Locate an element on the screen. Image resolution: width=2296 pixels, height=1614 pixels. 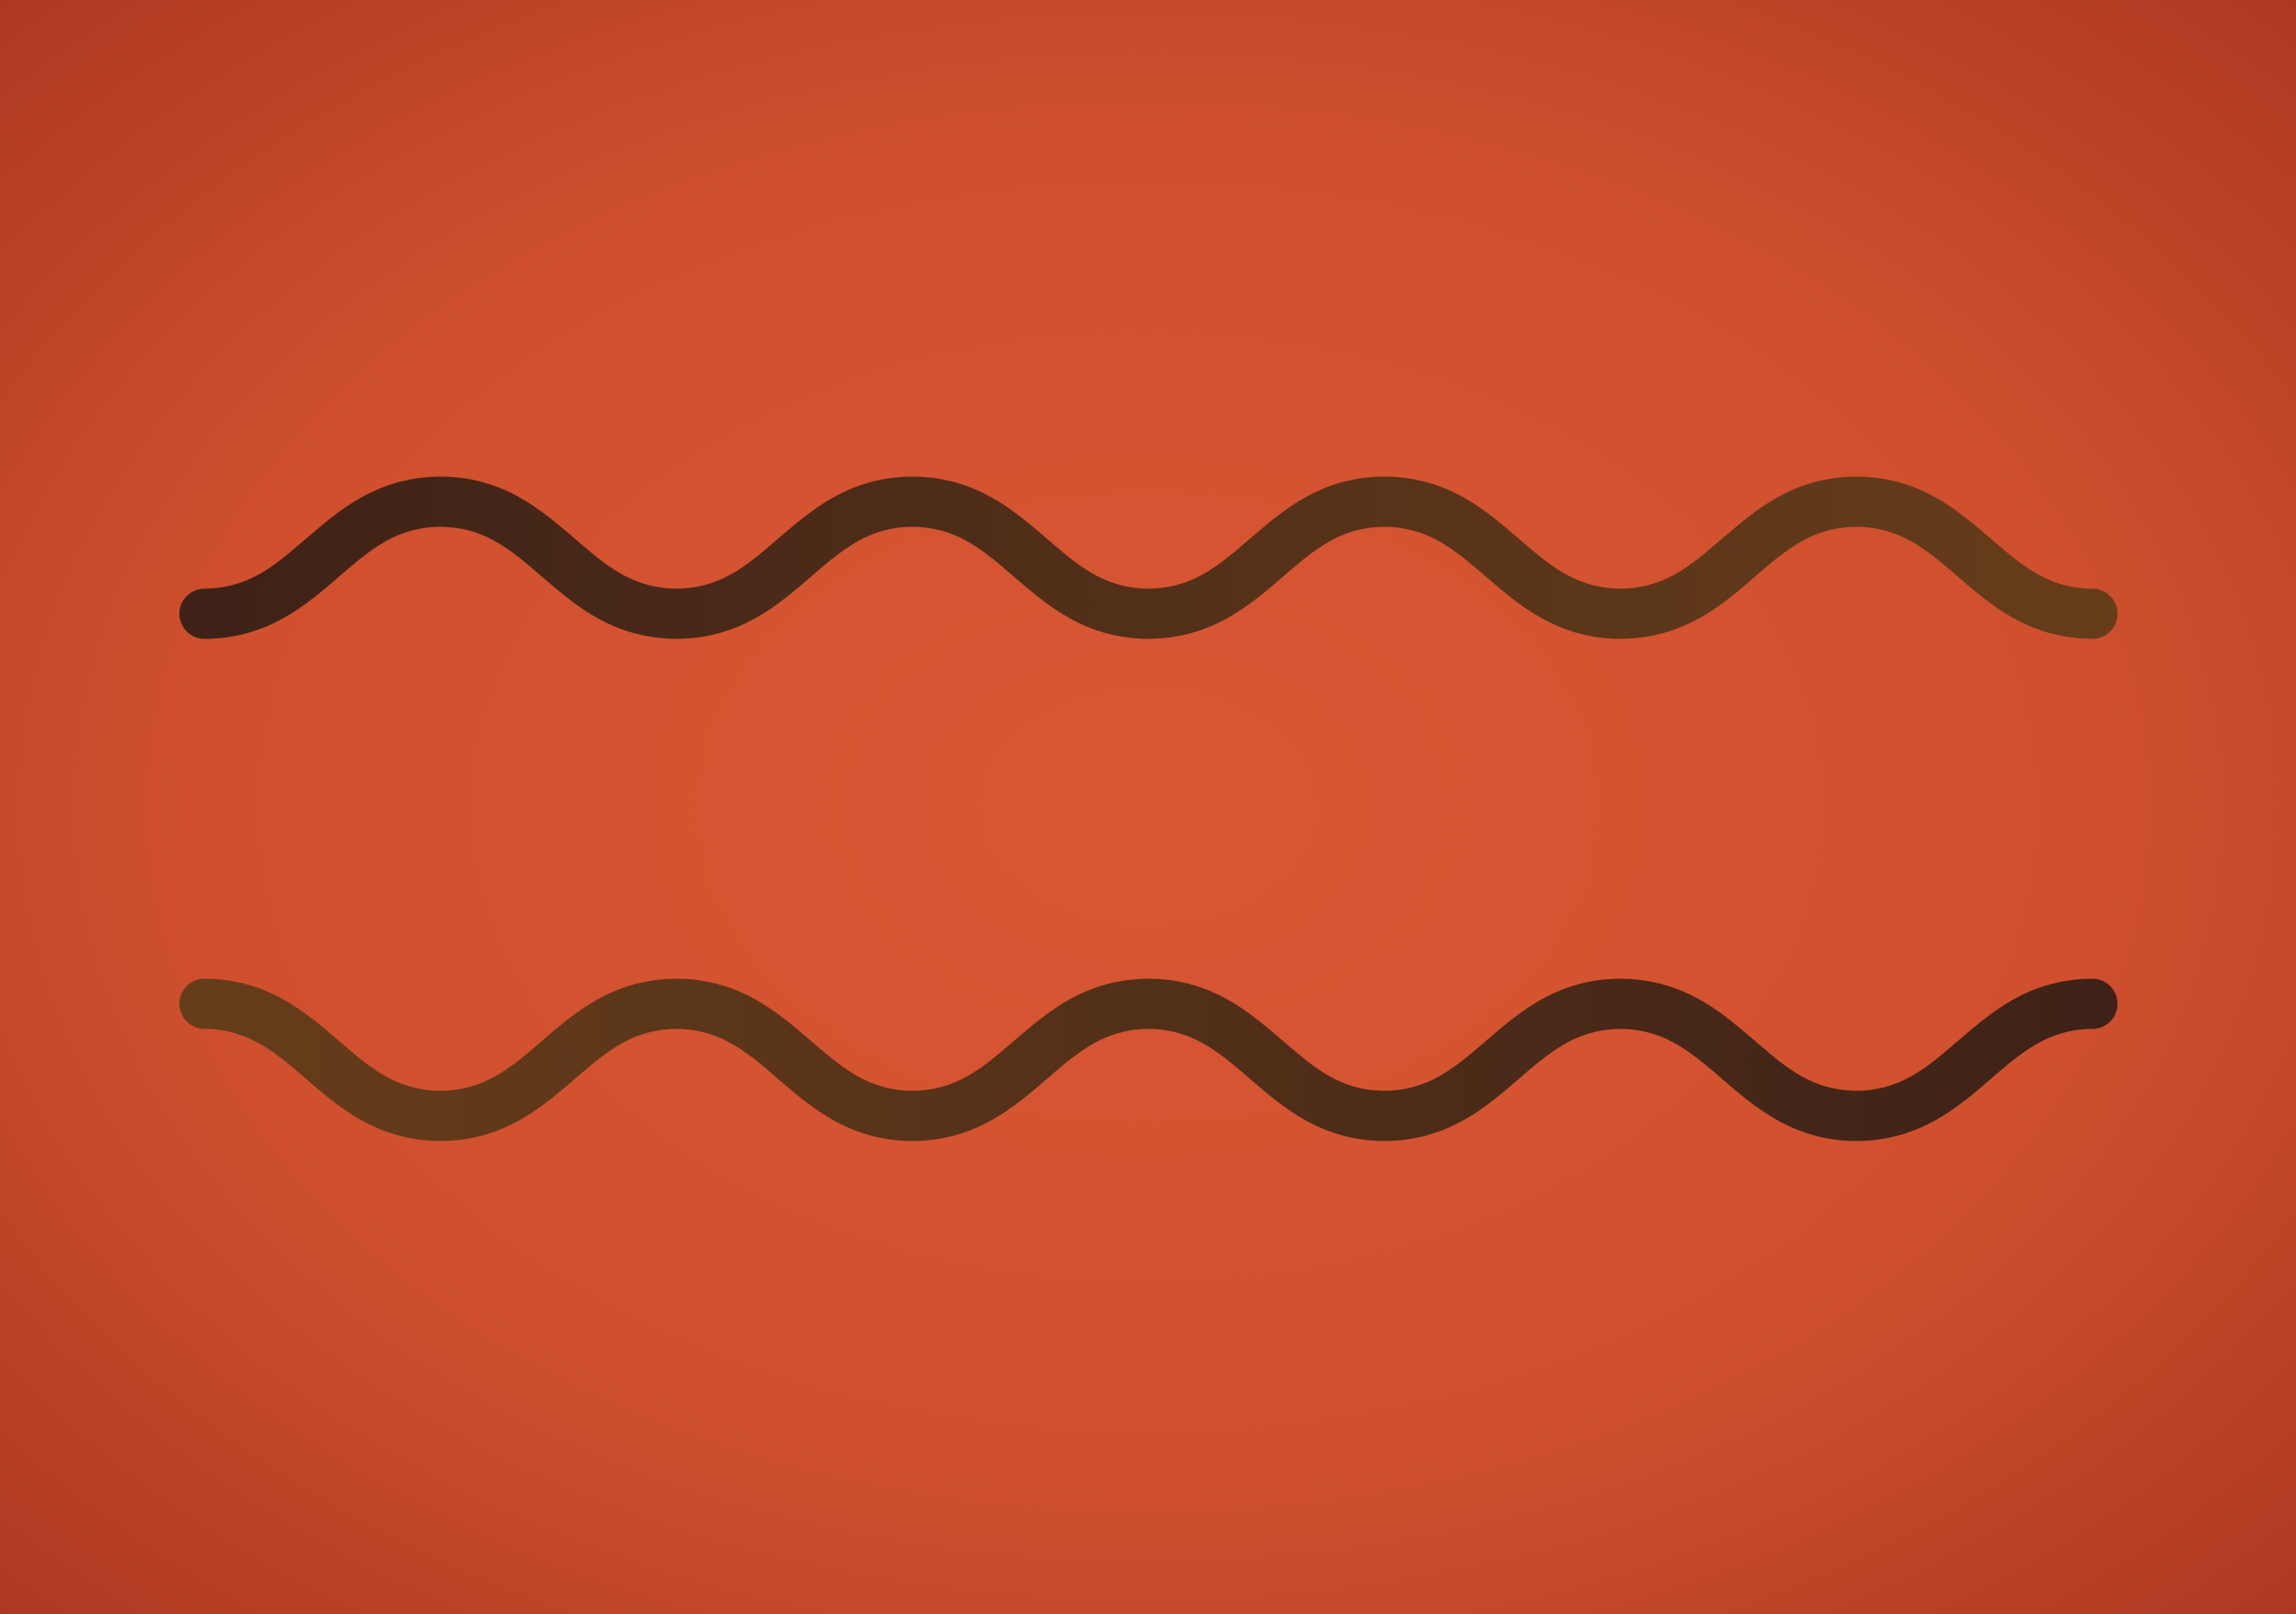
top-wave is located at coordinates (1148, 557).